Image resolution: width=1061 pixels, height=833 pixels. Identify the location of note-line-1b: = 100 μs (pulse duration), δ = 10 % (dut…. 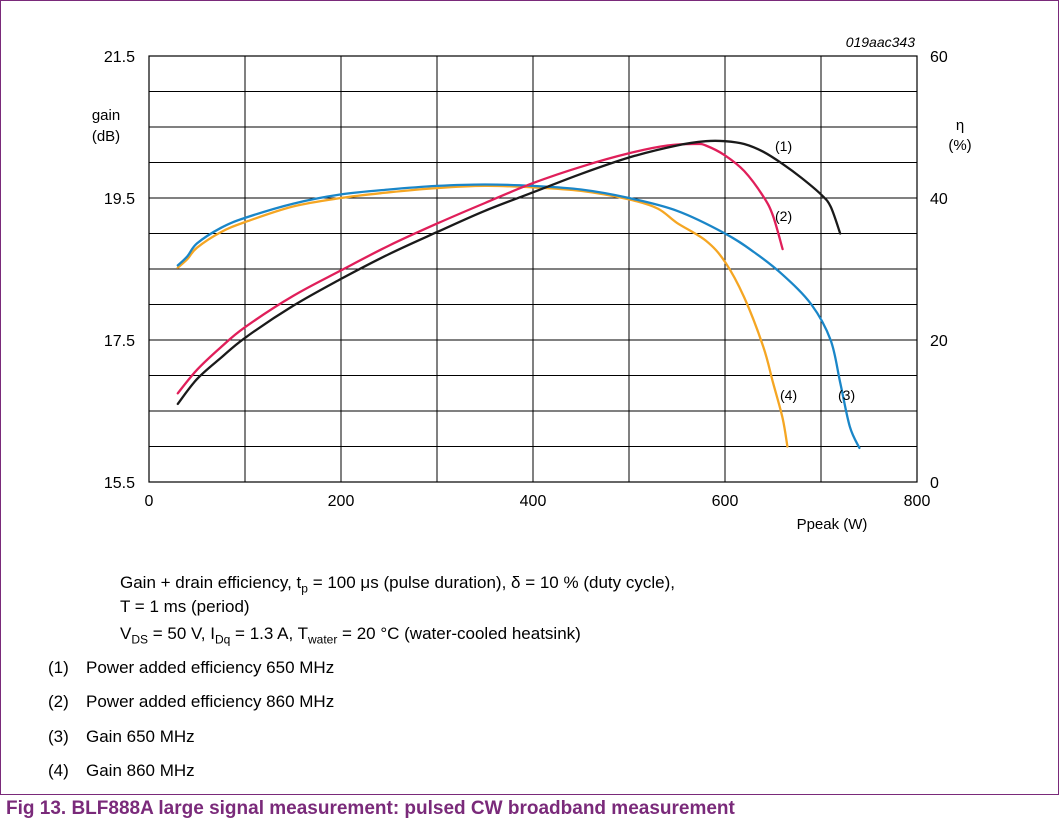
(491, 582).